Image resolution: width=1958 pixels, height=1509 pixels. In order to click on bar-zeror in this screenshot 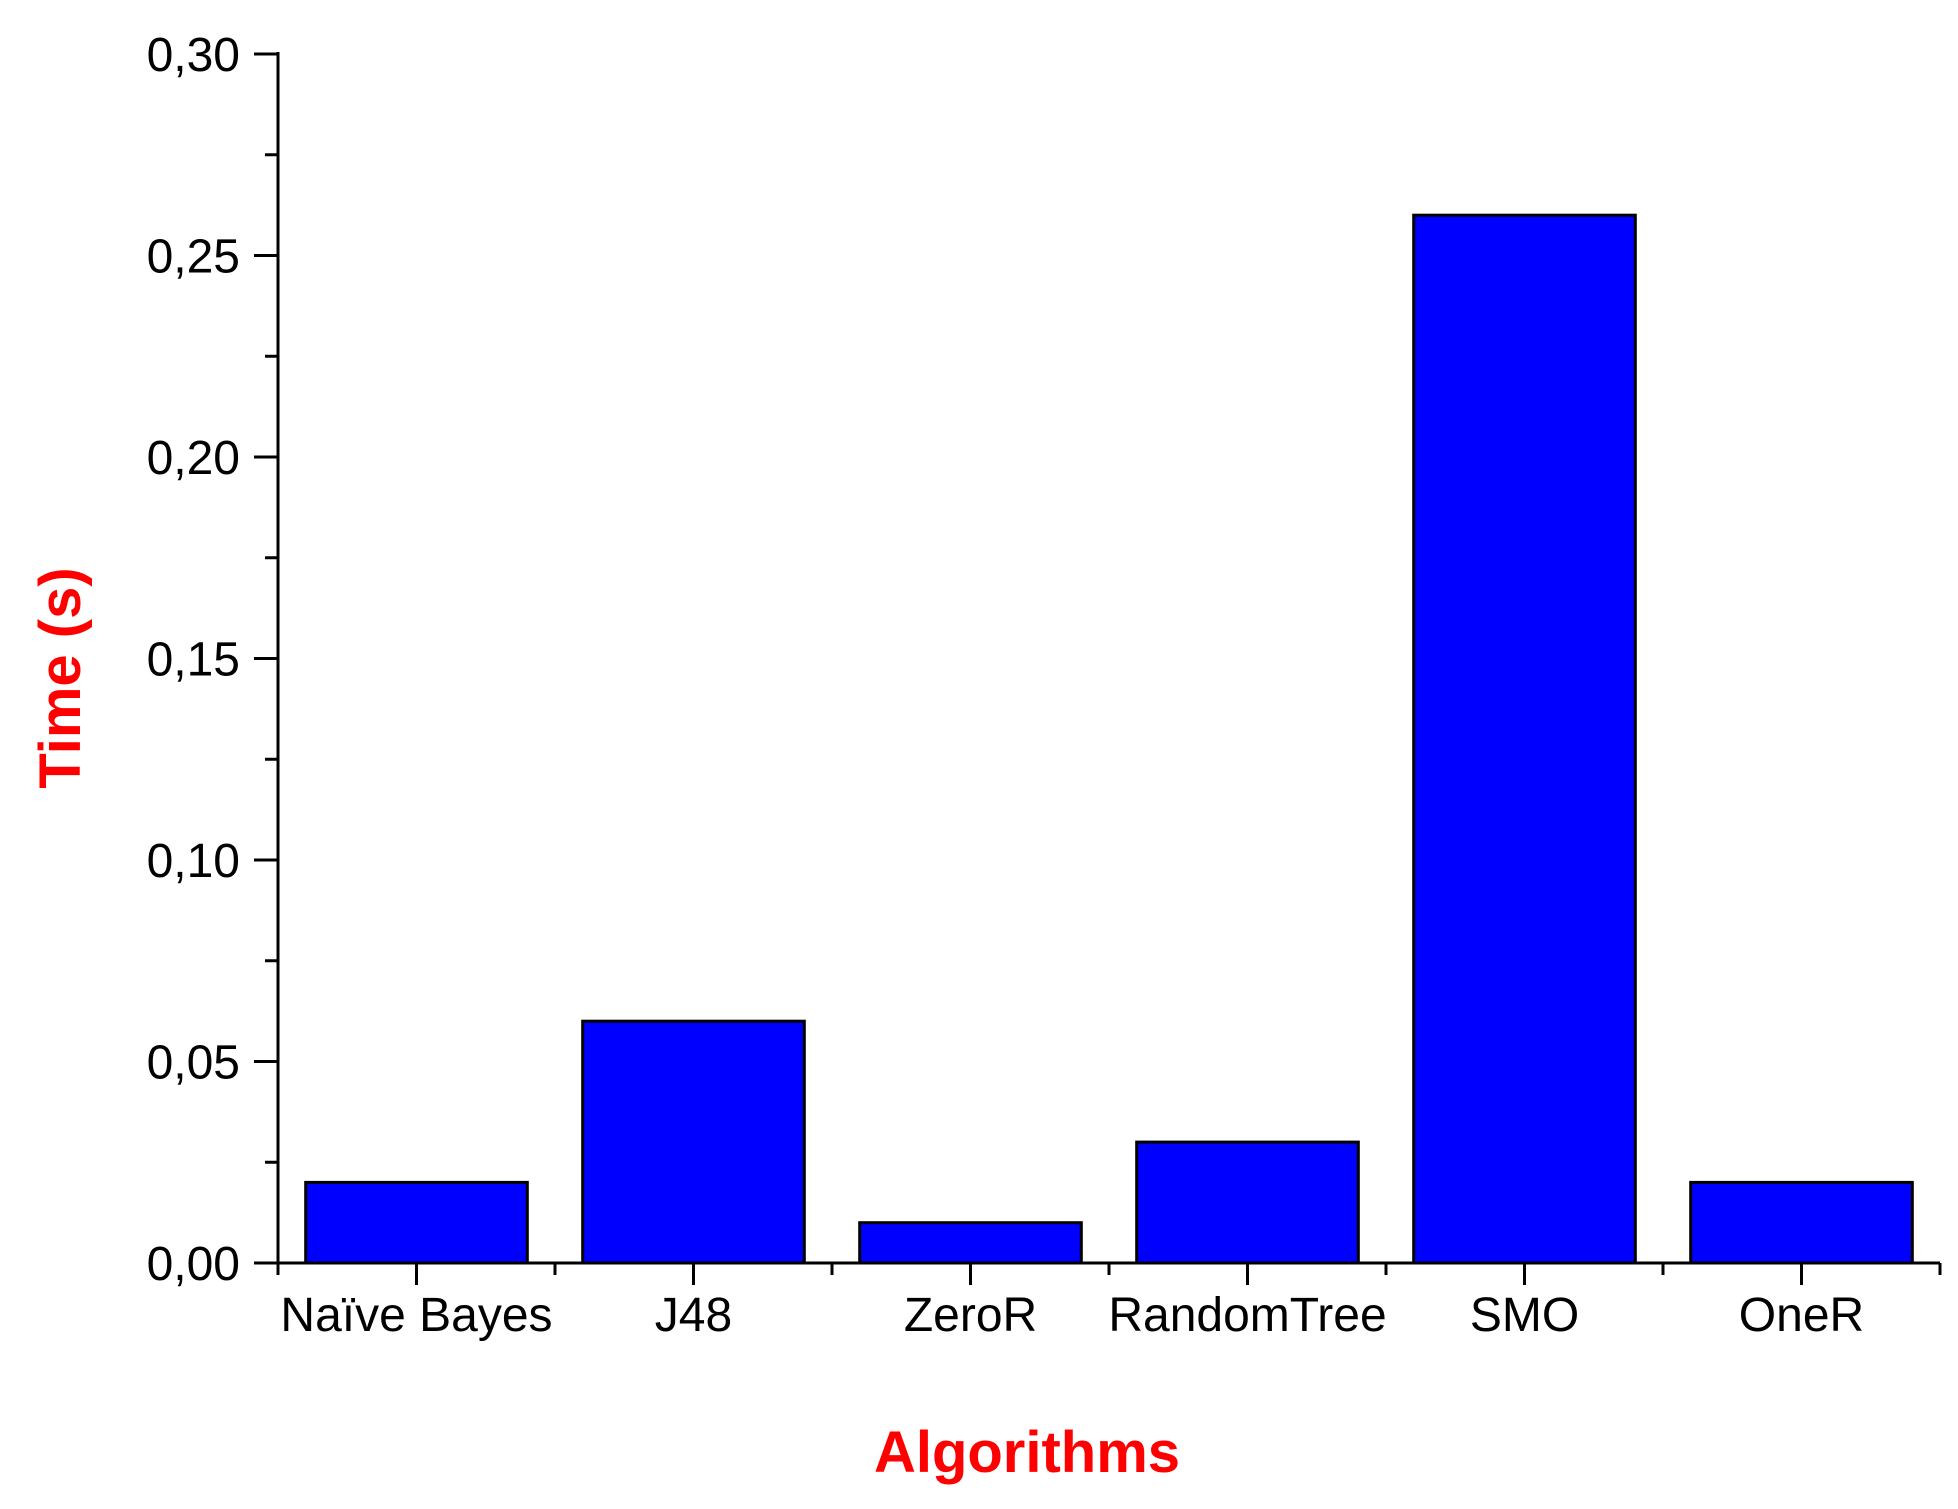, I will do `click(970, 1243)`.